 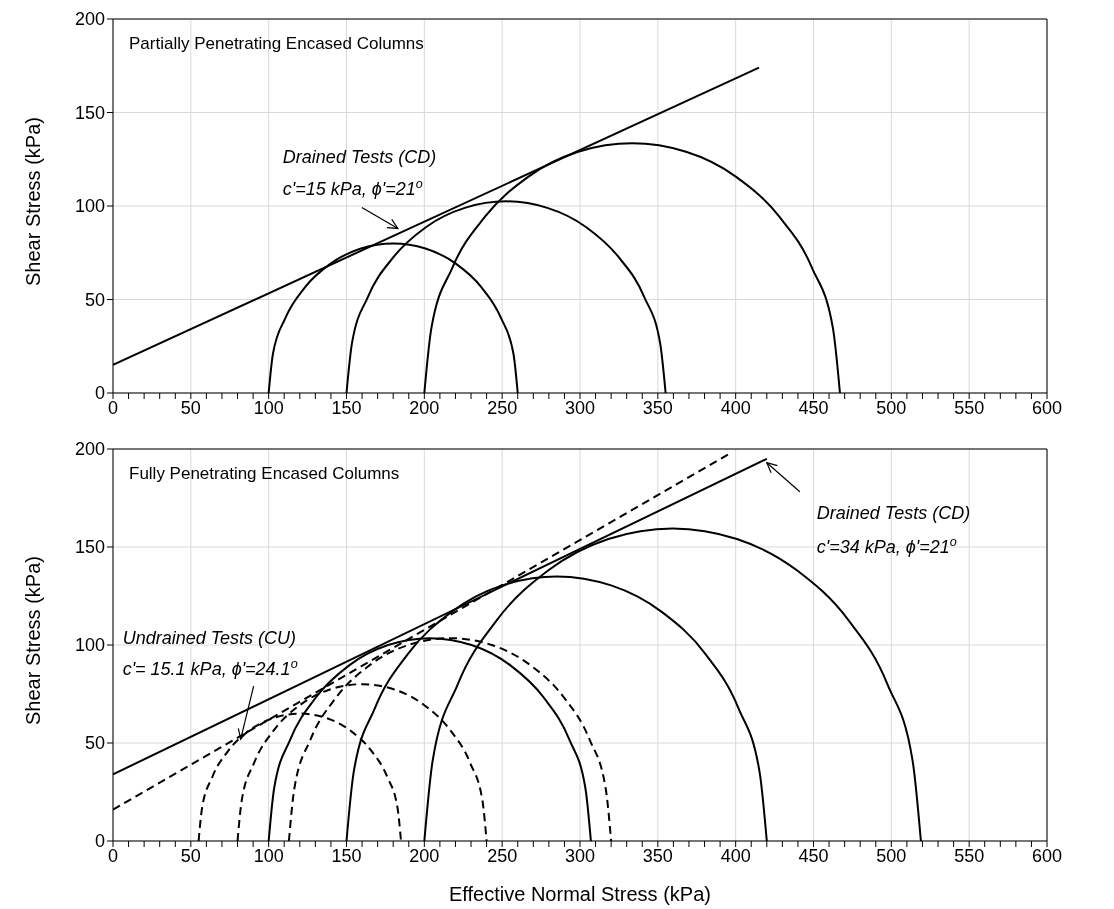 I want to click on annotation: Drained Tests (CD) c'=15 kPa, ϕ'=21$^{o}$, so click(x=359, y=173).